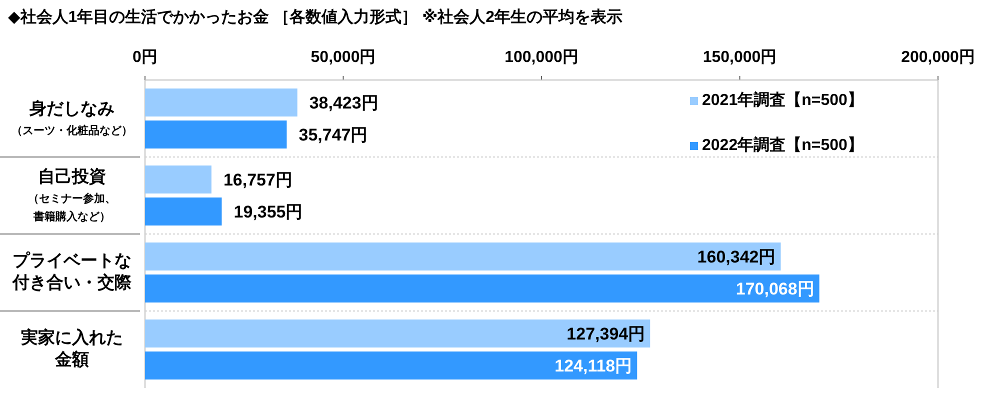 This screenshot has height=399, width=1000. What do you see at coordinates (783, 100) in the screenshot?
I see `legend-label: 2021年調査【n=500】` at bounding box center [783, 100].